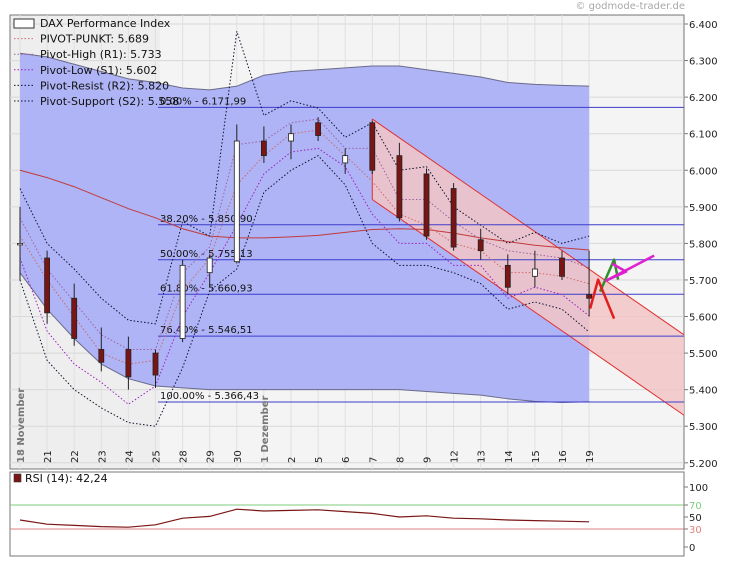 The width and height of the screenshot is (730, 565). What do you see at coordinates (209, 396) in the screenshot?
I see `fib-level-label: 100.00% - 5.366,43` at bounding box center [209, 396].